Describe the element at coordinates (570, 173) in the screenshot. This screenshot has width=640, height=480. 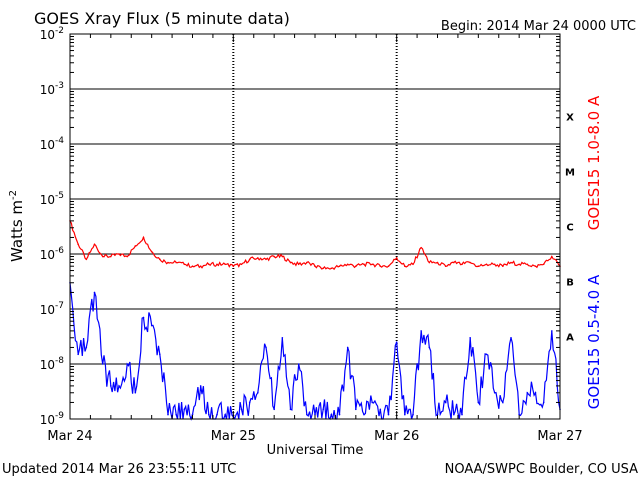
I see `flare-class-label: M` at that location.